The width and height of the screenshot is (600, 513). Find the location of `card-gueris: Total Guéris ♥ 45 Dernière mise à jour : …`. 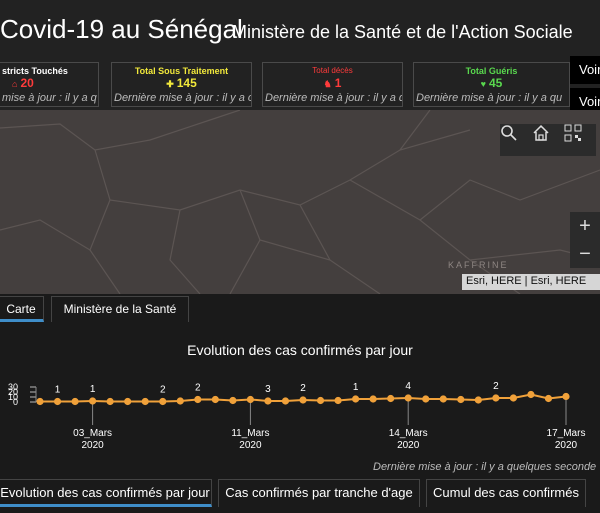

card-gueris: Total Guéris ♥ 45 Dernière mise à jour : … is located at coordinates (491, 84).